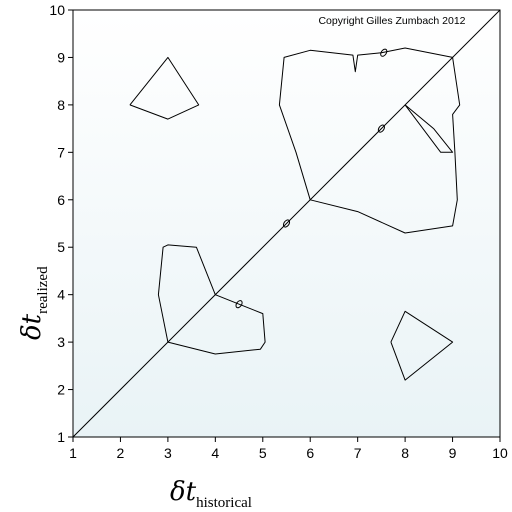  What do you see at coordinates (61, 247) in the screenshot?
I see `y-tick-label: 5` at bounding box center [61, 247].